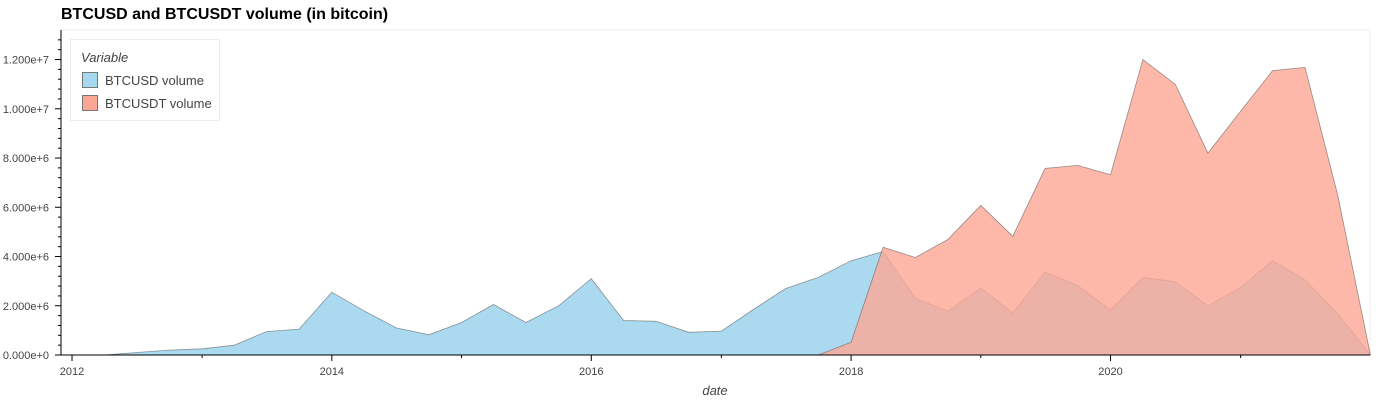 This screenshot has height=400, width=1400. Describe the element at coordinates (332, 372) in the screenshot. I see `x-tick-label: 2014` at that location.